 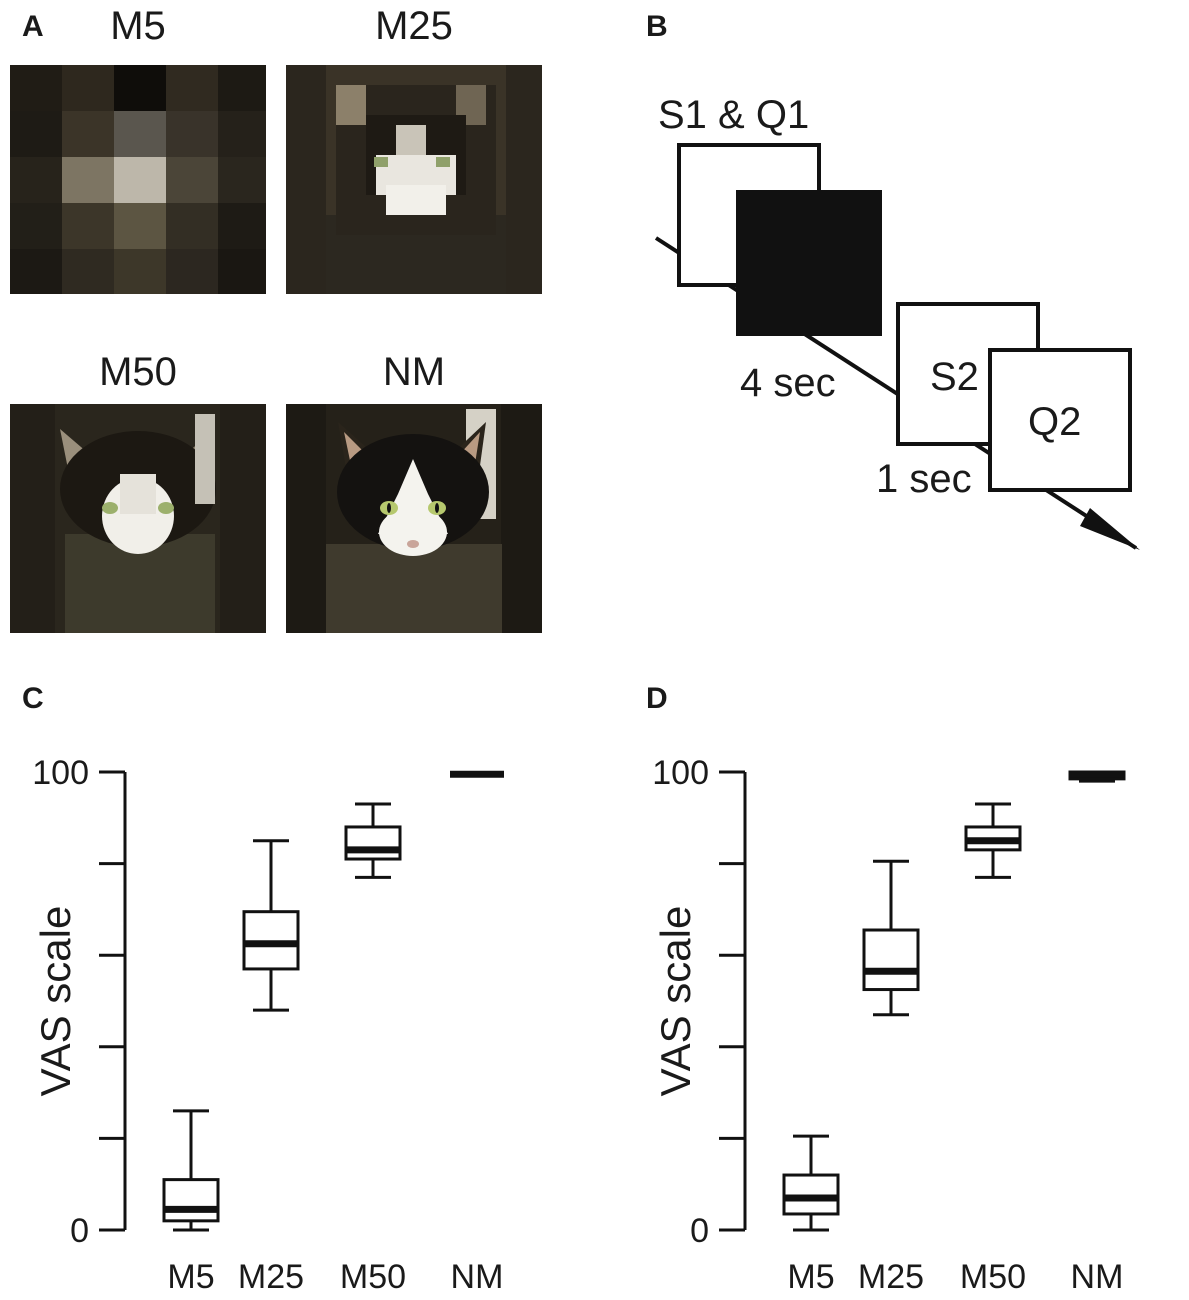 I want to click on q2-box-front, so click(x=1060, y=420).